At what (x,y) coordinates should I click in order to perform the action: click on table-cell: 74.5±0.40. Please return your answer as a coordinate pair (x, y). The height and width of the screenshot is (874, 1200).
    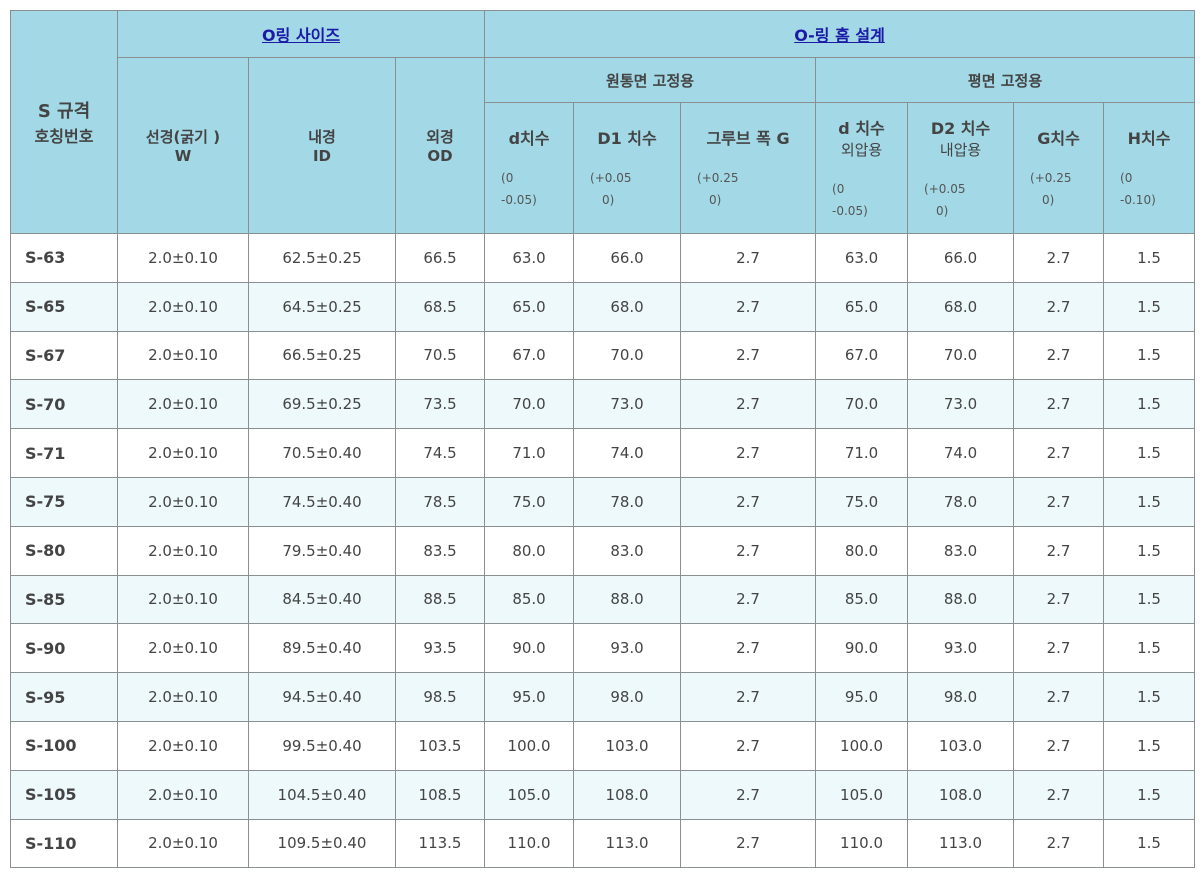
    Looking at the image, I should click on (322, 501).